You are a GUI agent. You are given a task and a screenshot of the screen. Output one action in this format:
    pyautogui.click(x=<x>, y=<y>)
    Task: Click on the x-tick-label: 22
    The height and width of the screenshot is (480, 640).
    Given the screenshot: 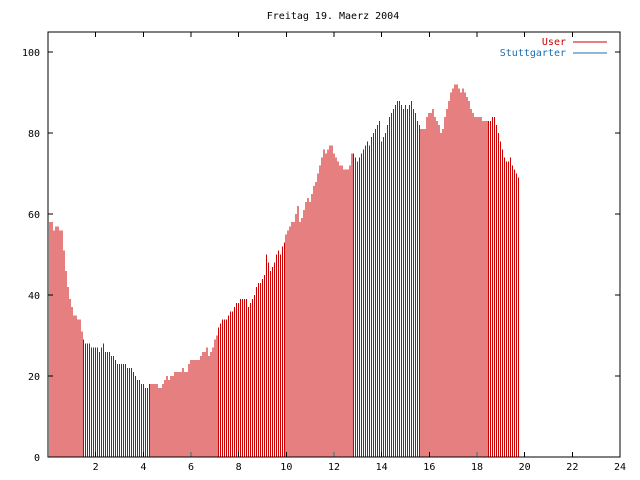 What is the action you would take?
    pyautogui.click(x=572, y=467)
    